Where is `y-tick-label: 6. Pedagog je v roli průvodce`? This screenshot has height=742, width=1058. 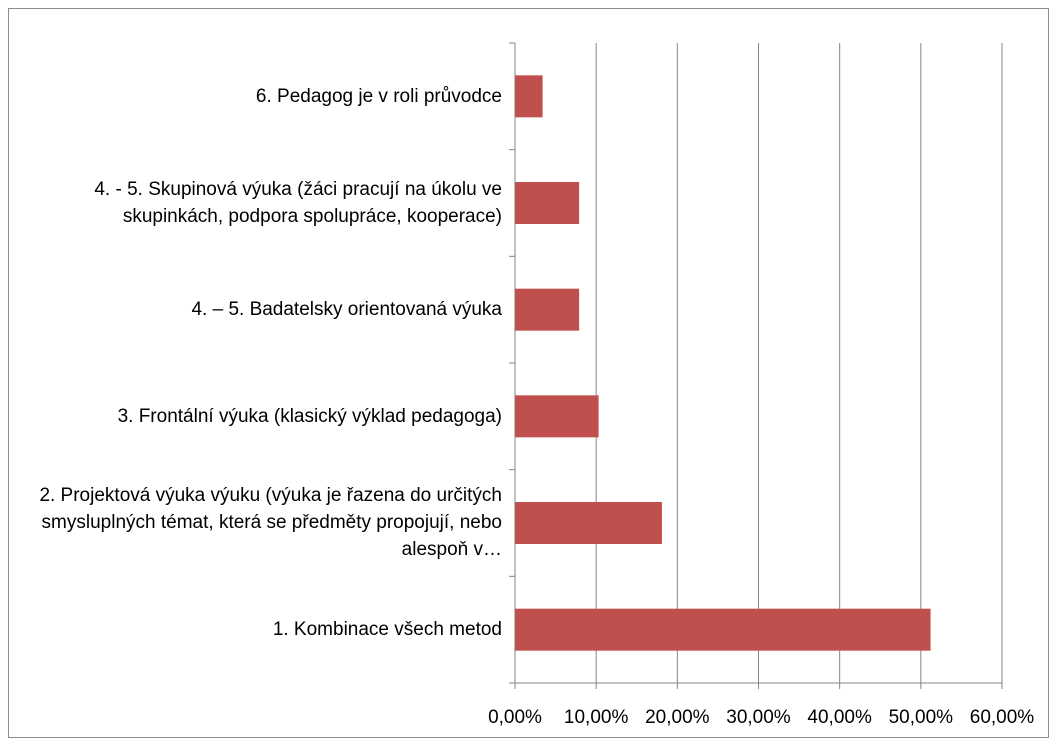 y-tick-label: 6. Pedagog je v roli průvodce is located at coordinates (378, 96).